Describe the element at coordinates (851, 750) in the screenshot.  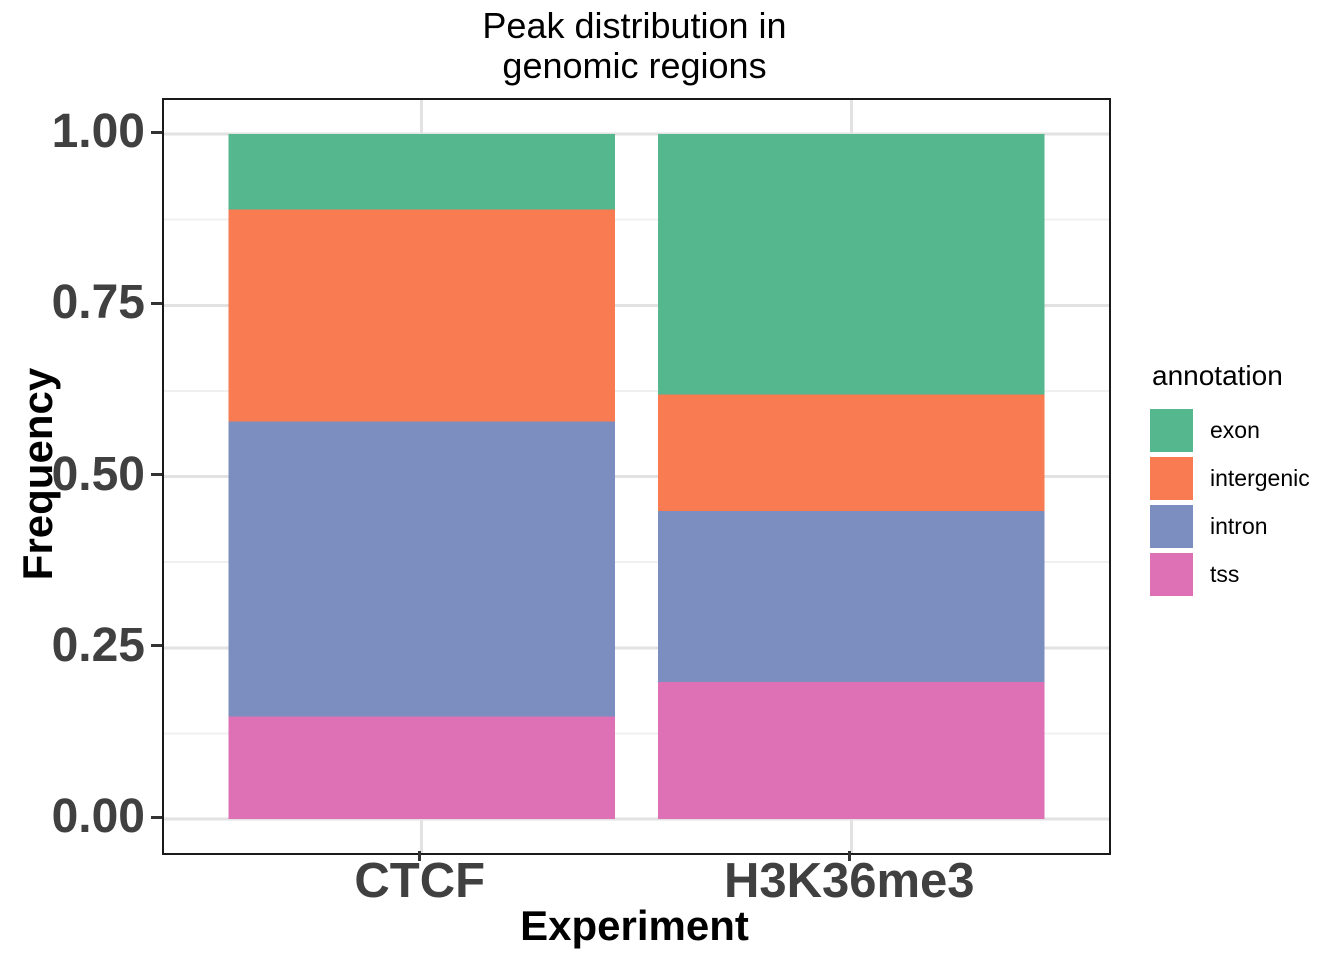
I see `bar-segment-tss-H3K36me3` at that location.